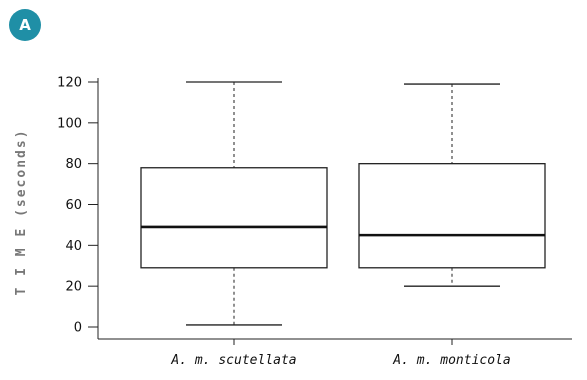  What do you see at coordinates (78, 328) in the screenshot?
I see `y-tick-label: 0` at bounding box center [78, 328].